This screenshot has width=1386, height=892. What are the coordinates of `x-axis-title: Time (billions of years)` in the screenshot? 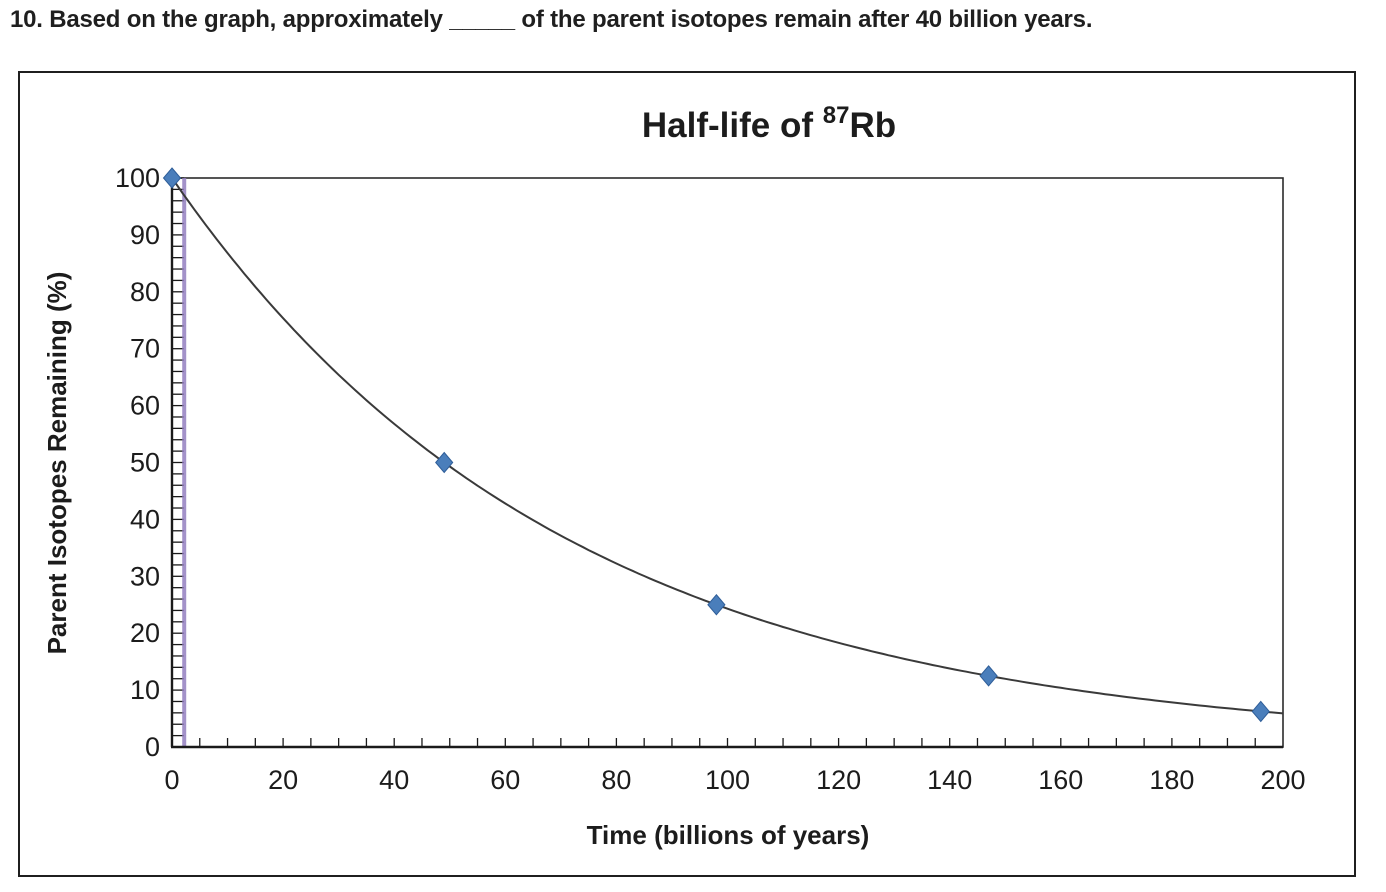 It's located at (728, 835).